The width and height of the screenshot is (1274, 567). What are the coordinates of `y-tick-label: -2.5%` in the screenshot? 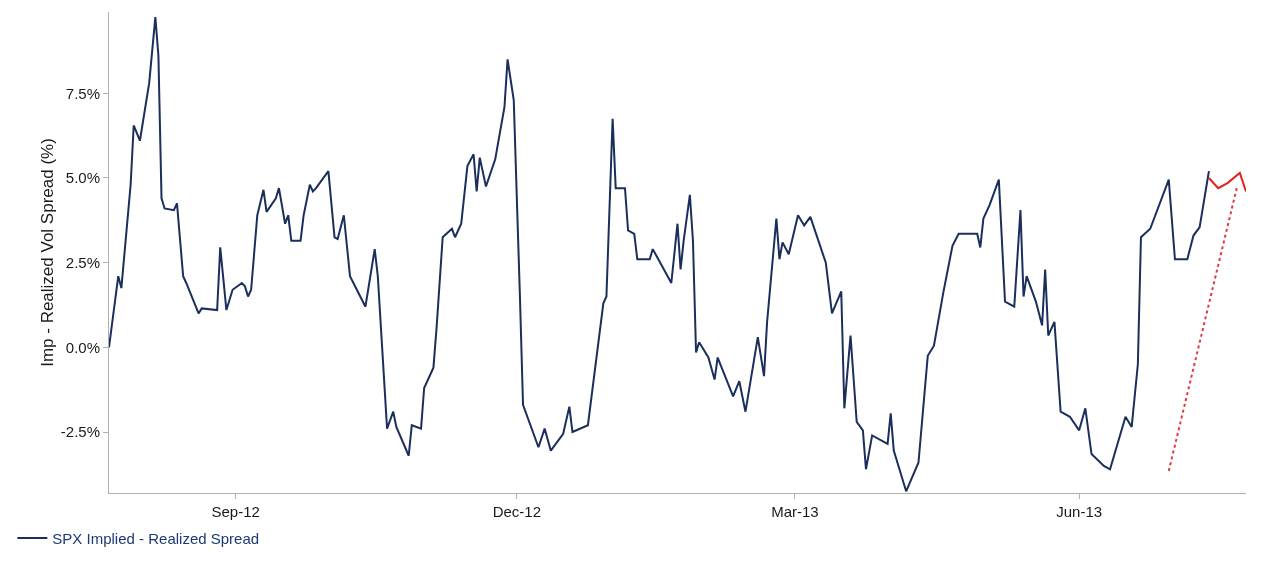 It's located at (80, 432).